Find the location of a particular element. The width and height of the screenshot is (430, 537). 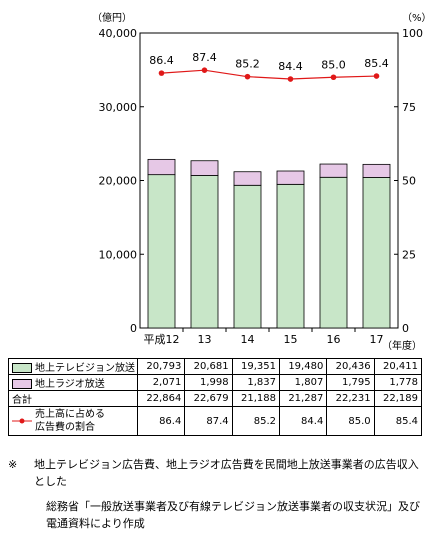

row-label-text: 売上高に占める 広告費の割合 is located at coordinates (70, 421).